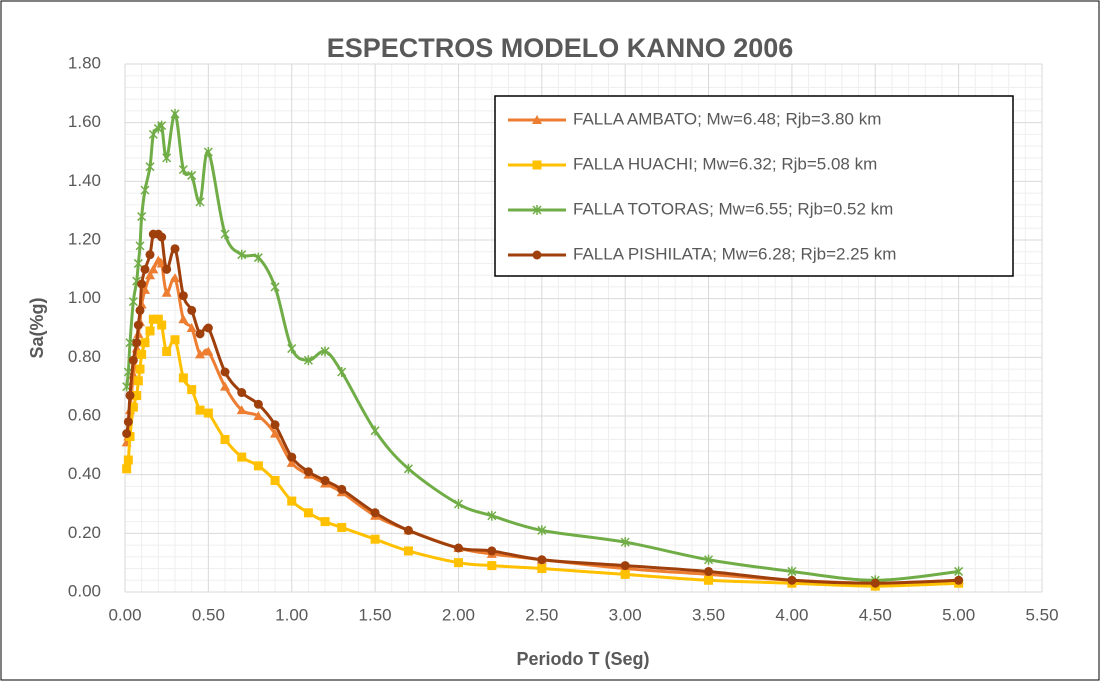  Describe the element at coordinates (375, 614) in the screenshot. I see `x-tick-label: 1.50` at that location.